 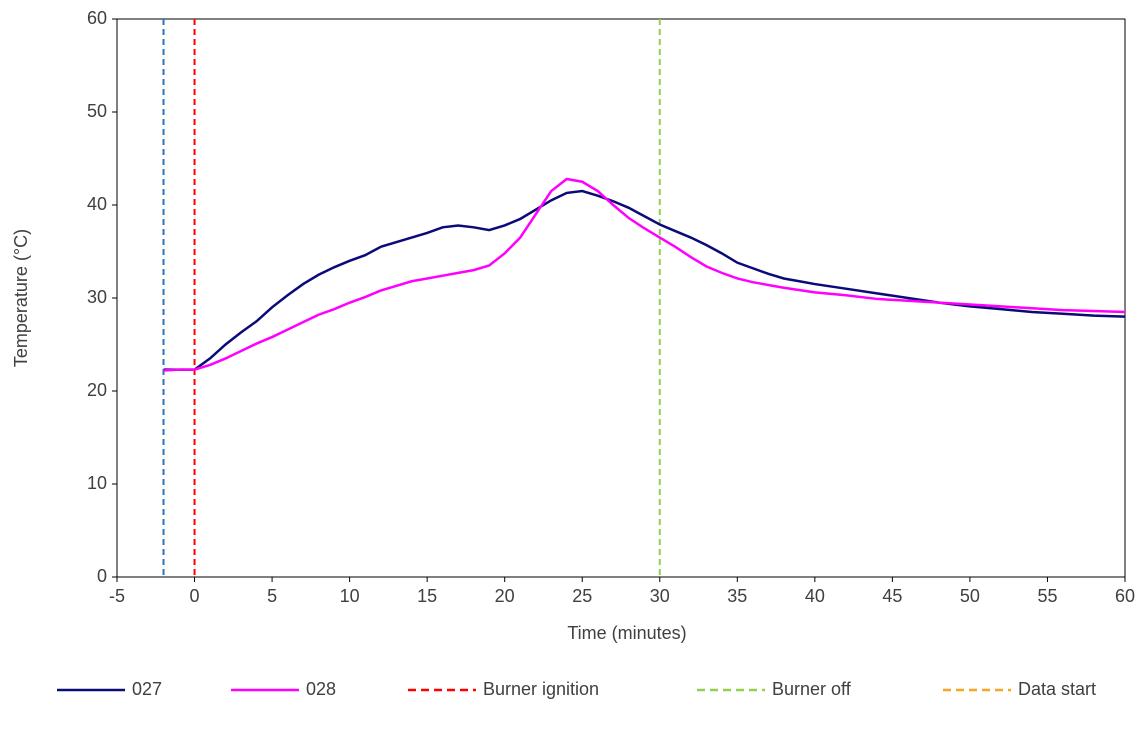 What do you see at coordinates (1125, 596) in the screenshot?
I see `x-tick-label: 60` at bounding box center [1125, 596].